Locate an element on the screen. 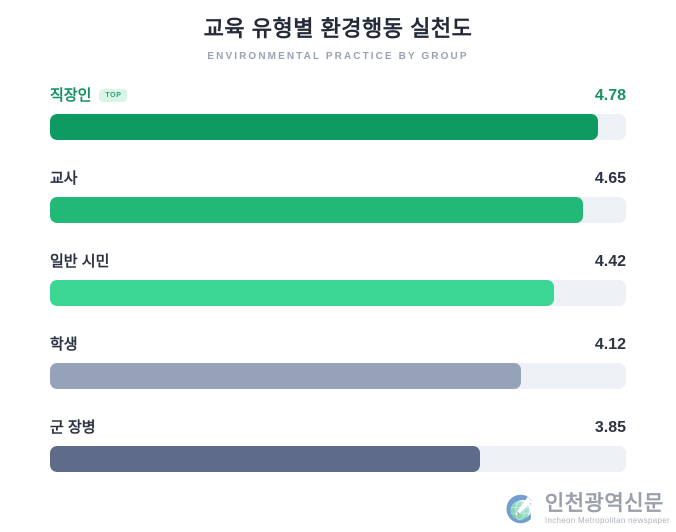 The height and width of the screenshot is (532, 676). bar-row: 군 장병 3.85 is located at coordinates (338, 445).